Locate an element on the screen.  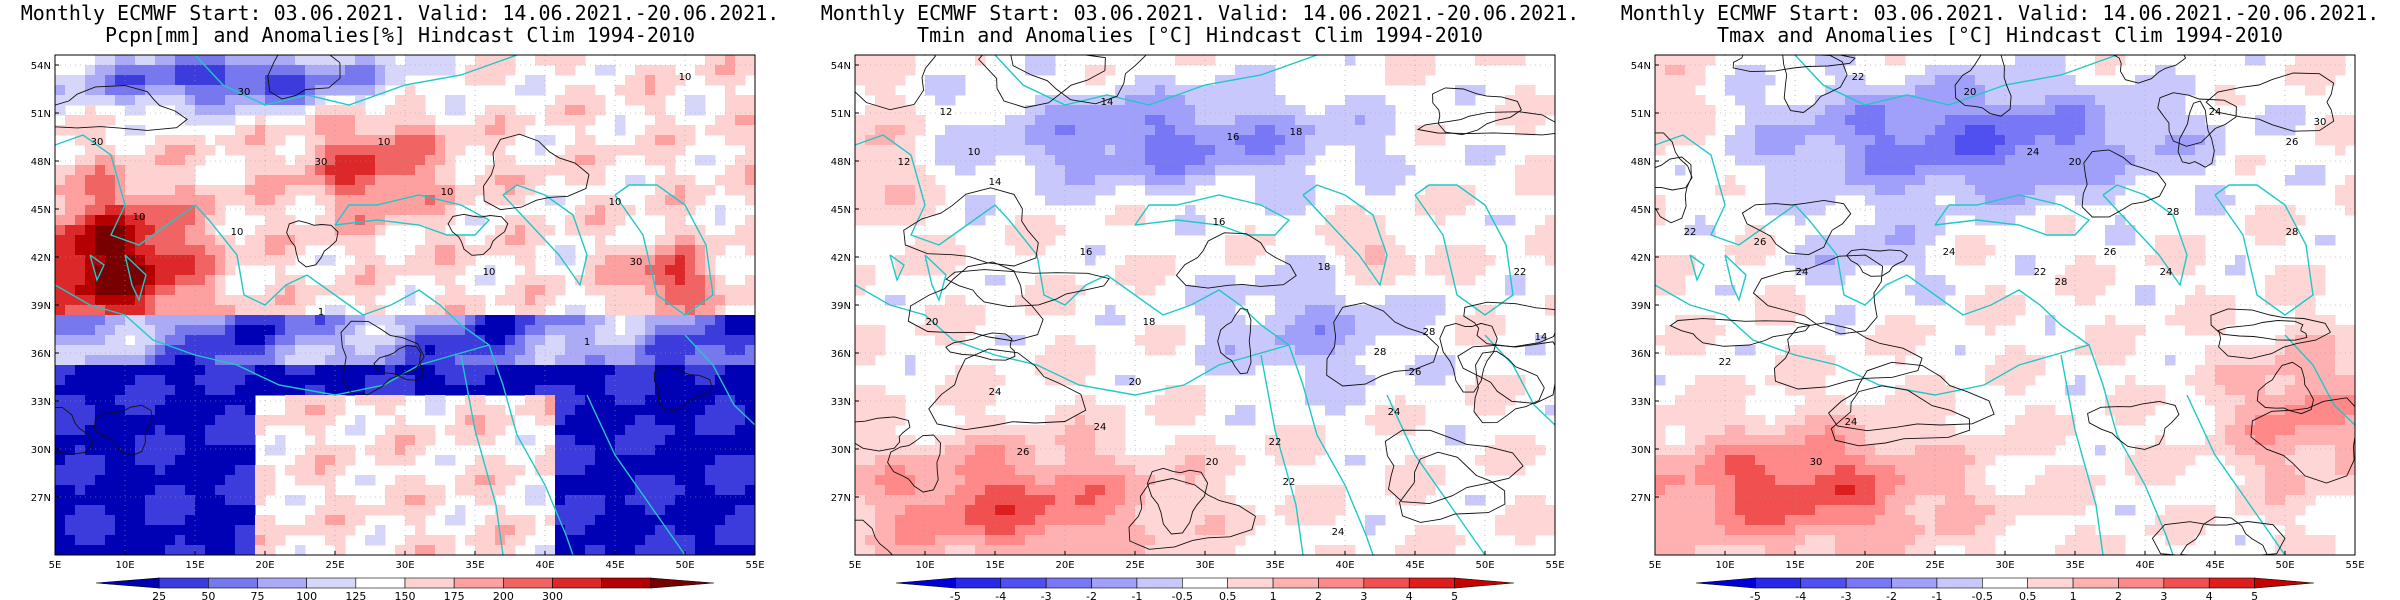
colorbar-label: 5 is located at coordinates (2254, 595).